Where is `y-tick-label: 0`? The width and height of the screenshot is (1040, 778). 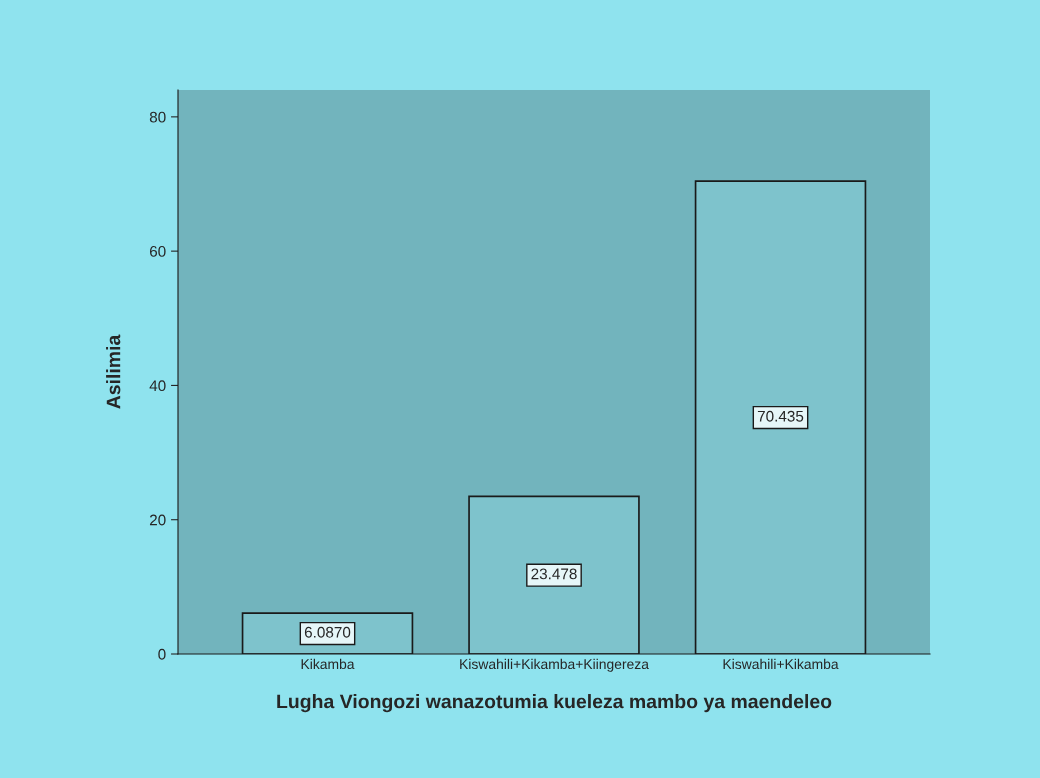
y-tick-label: 0 is located at coordinates (162, 654).